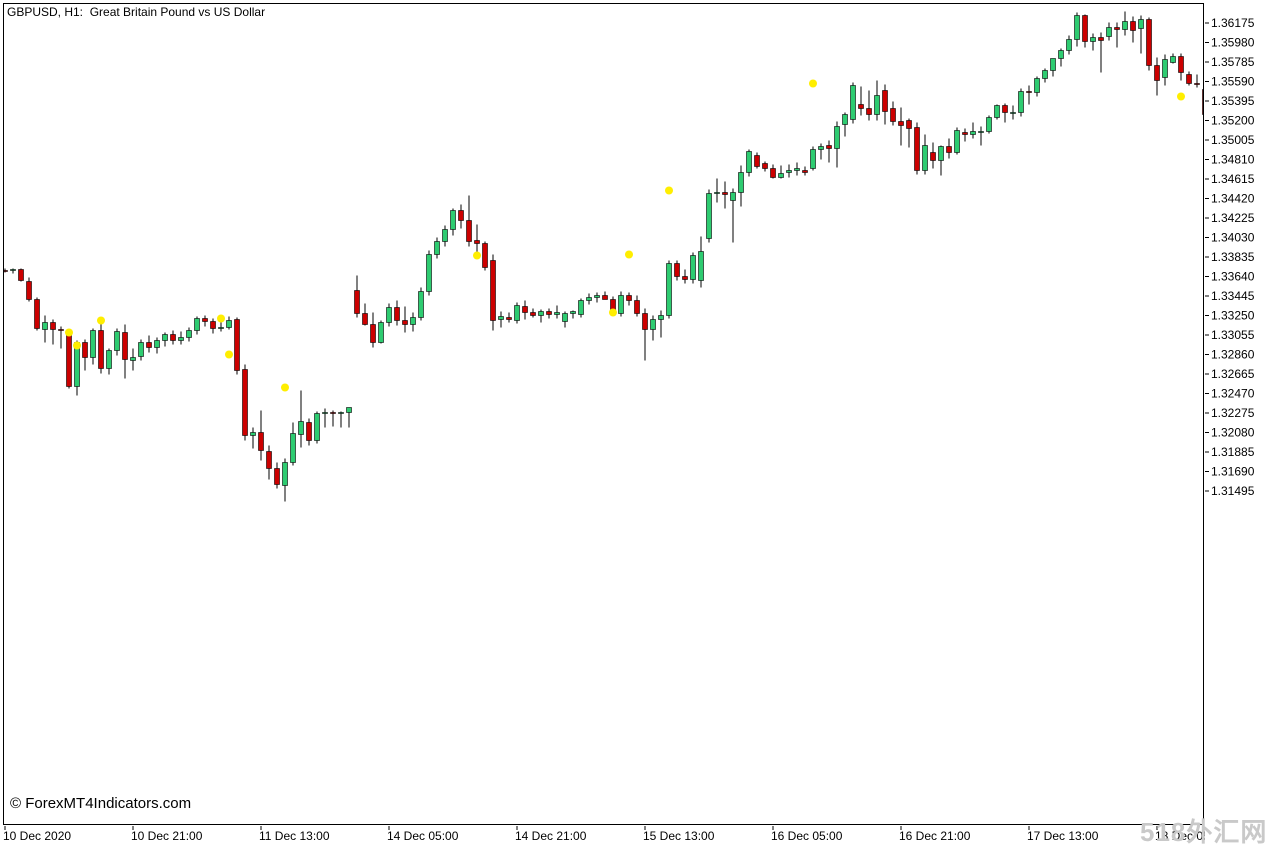  Describe the element at coordinates (551, 836) in the screenshot. I see `time-tick-label: 14 Dec 21:00` at that location.